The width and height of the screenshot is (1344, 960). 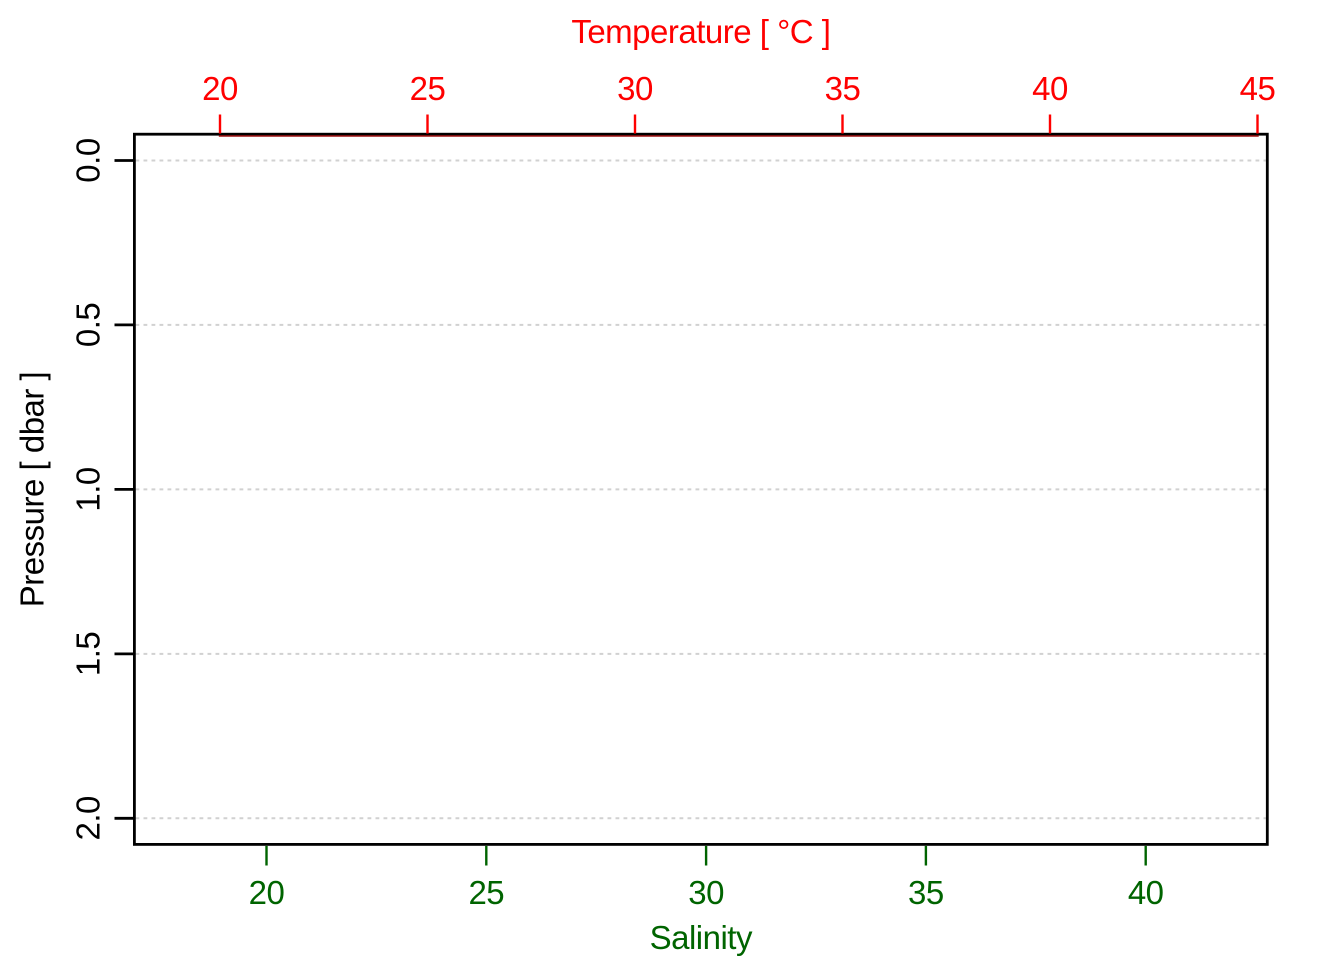 I want to click on svg-text: Salinity, so click(x=701, y=937).